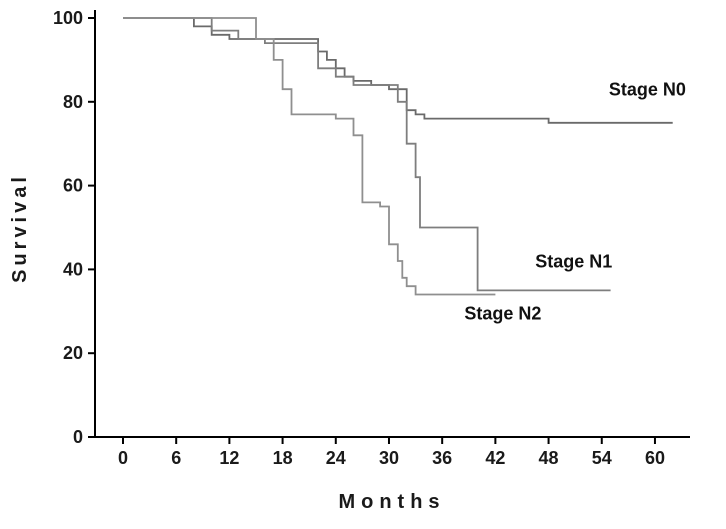 Image resolution: width=726 pixels, height=529 pixels. Describe the element at coordinates (647, 90) in the screenshot. I see `series-label-stage-n0: Stage N0` at that location.